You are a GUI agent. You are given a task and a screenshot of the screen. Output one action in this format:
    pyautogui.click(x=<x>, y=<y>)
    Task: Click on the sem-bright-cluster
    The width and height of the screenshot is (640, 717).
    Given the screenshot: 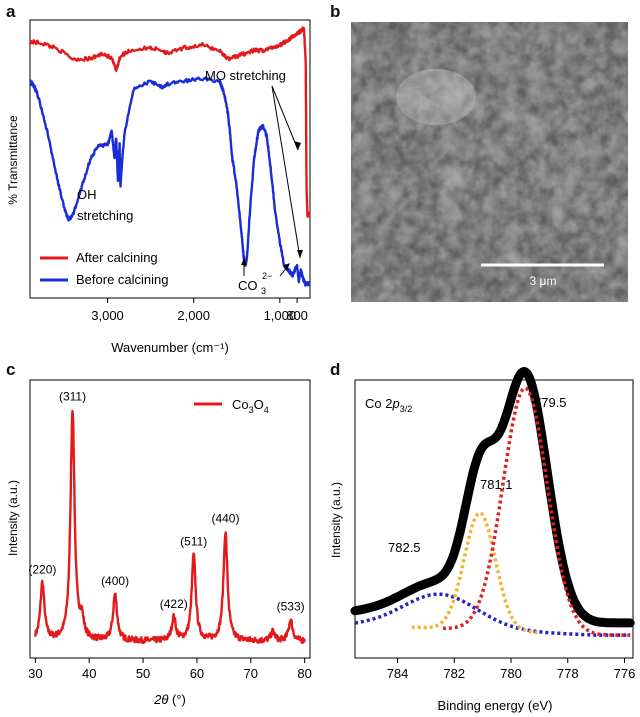 What is the action you would take?
    pyautogui.click(x=436, y=97)
    